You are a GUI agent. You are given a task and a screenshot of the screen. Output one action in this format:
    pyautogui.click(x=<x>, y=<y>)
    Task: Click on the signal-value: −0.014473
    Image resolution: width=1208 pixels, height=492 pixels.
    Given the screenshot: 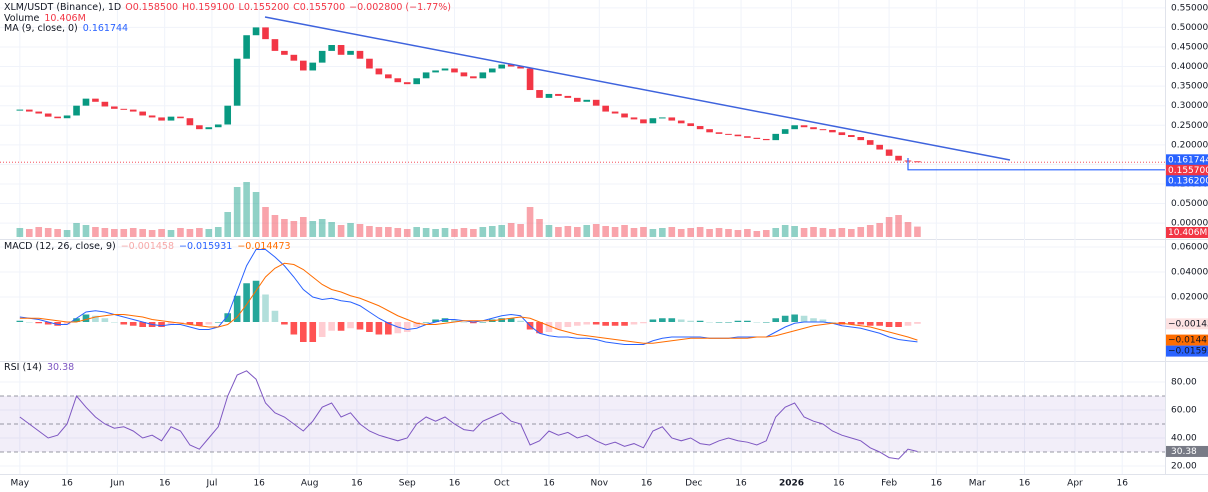 What is the action you would take?
    pyautogui.click(x=263, y=246)
    